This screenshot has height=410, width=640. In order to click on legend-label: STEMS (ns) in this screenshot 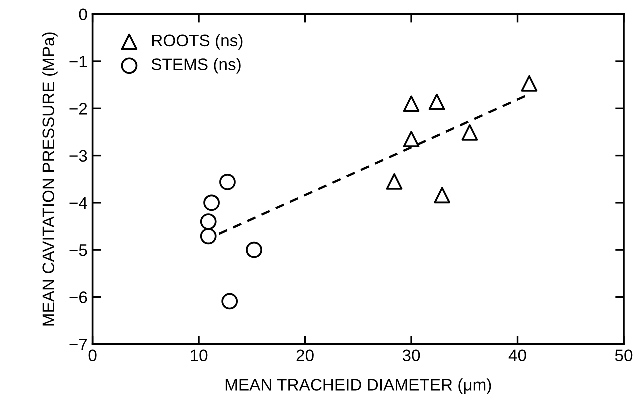, I will do `click(196, 66)`.